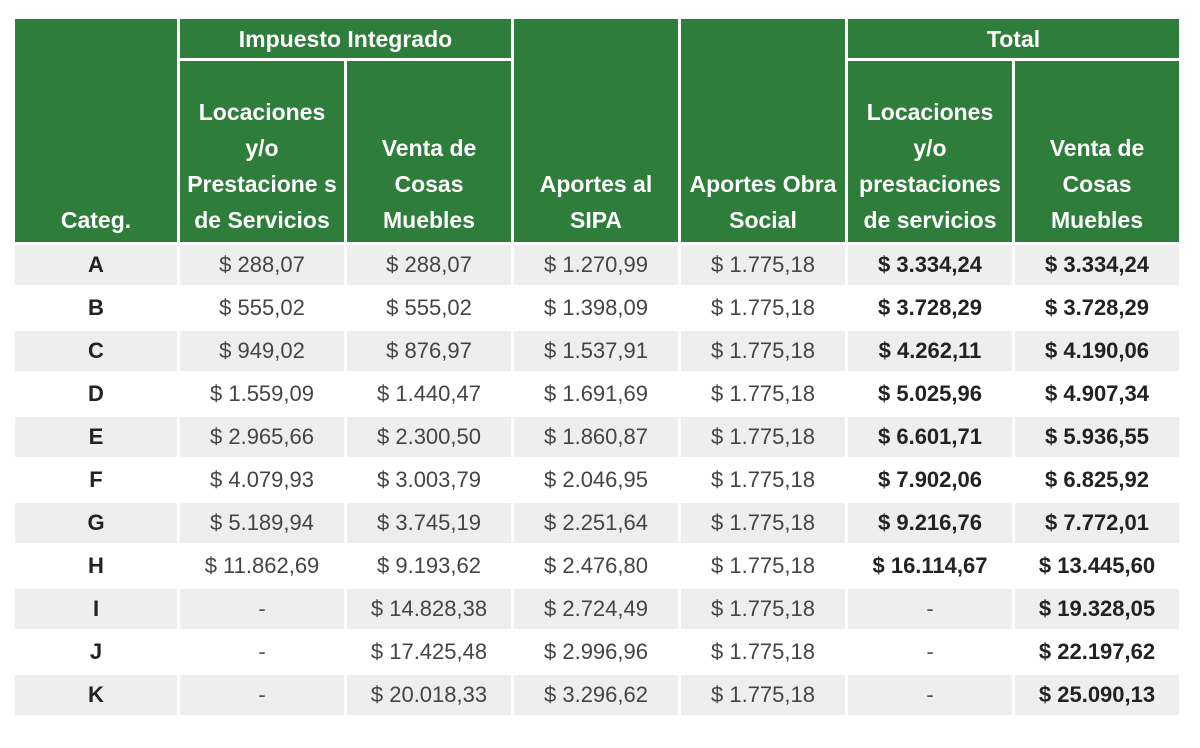  I want to click on cell-aportes-sipa: $ 1.691,69, so click(596, 394).